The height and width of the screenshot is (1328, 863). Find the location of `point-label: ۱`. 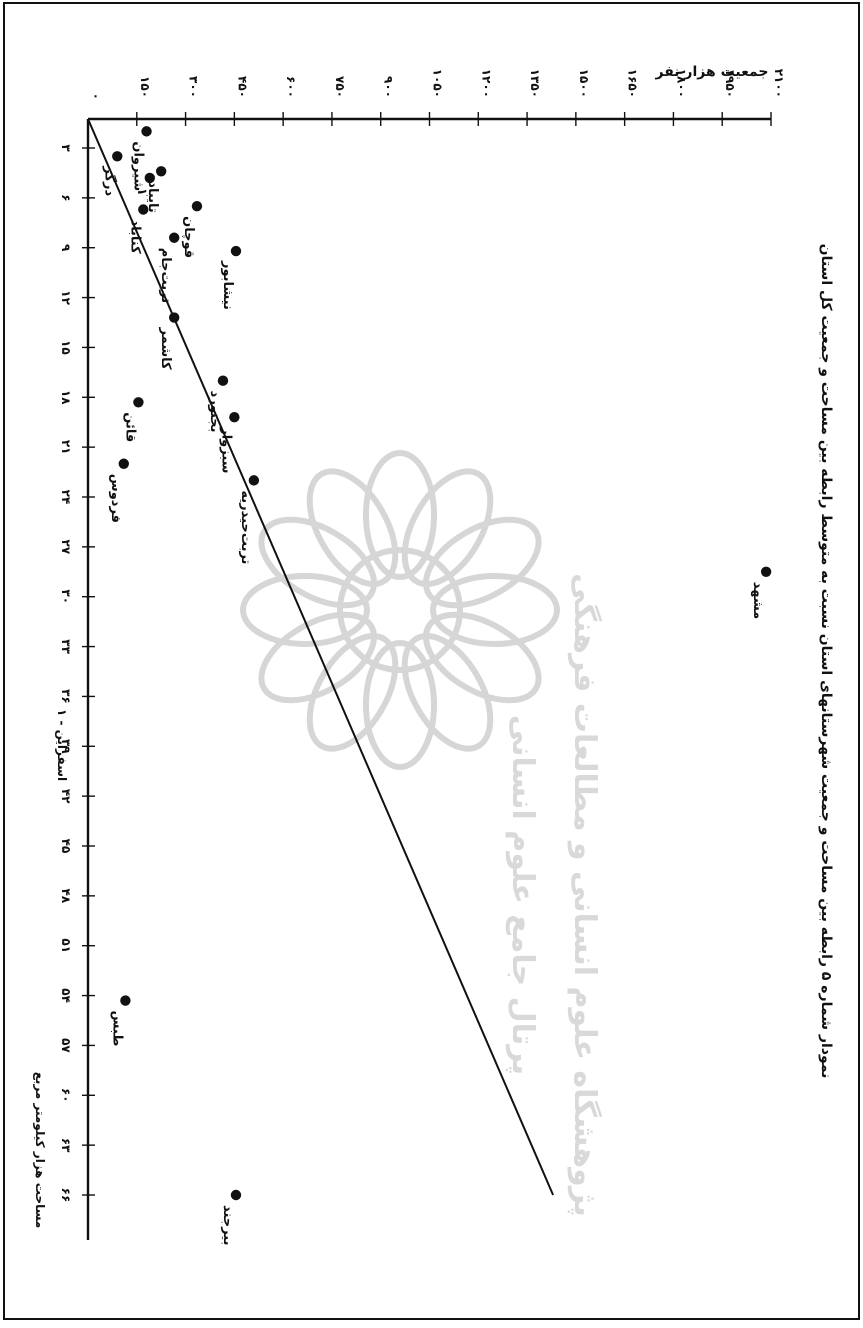

point-label: ۱ is located at coordinates (141, 192).